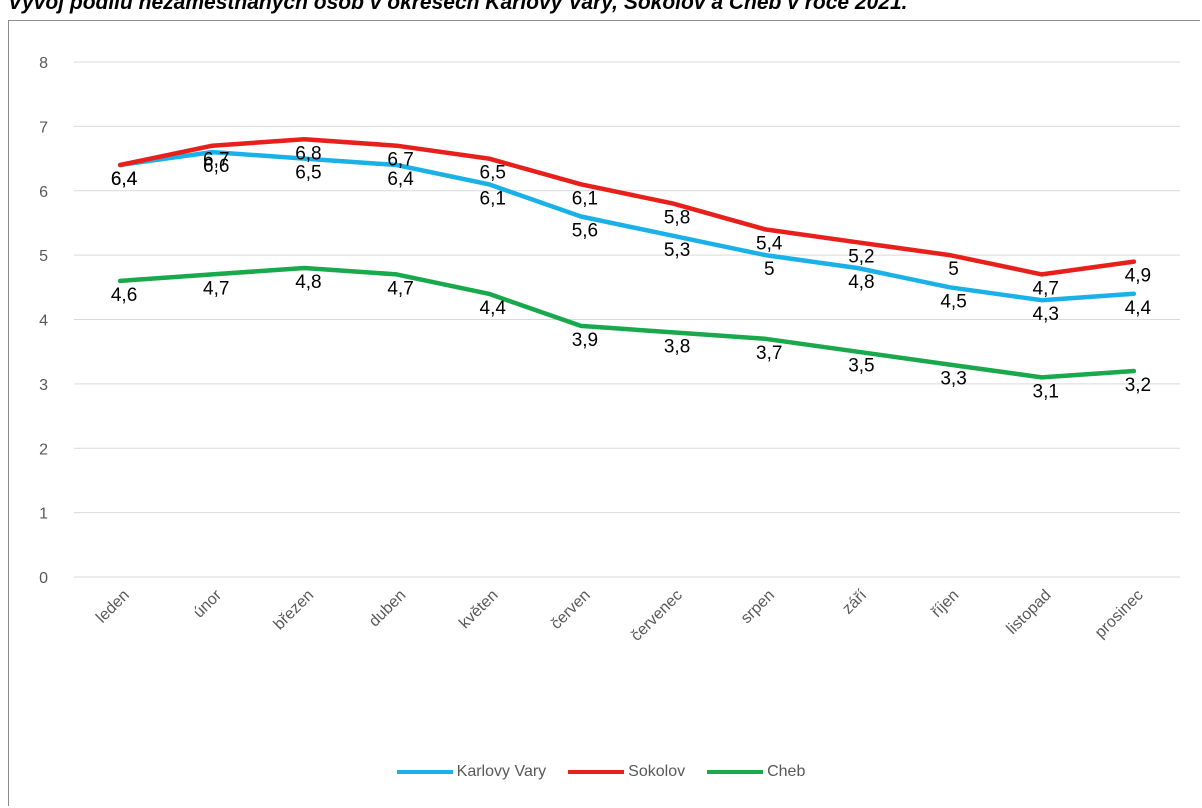  I want to click on data-label: 3,9, so click(585, 340).